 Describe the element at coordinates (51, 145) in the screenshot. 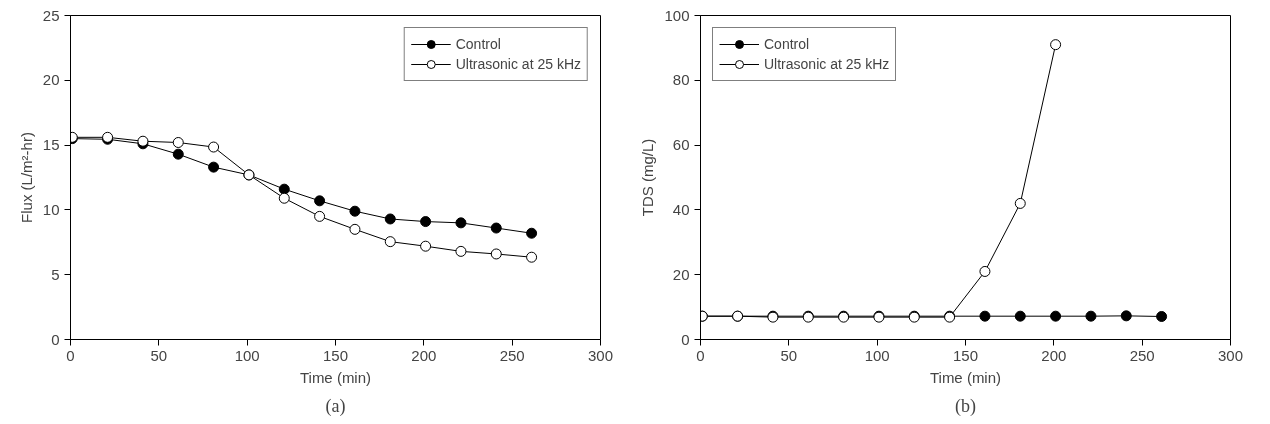

I see `y-tick-label: 15` at that location.